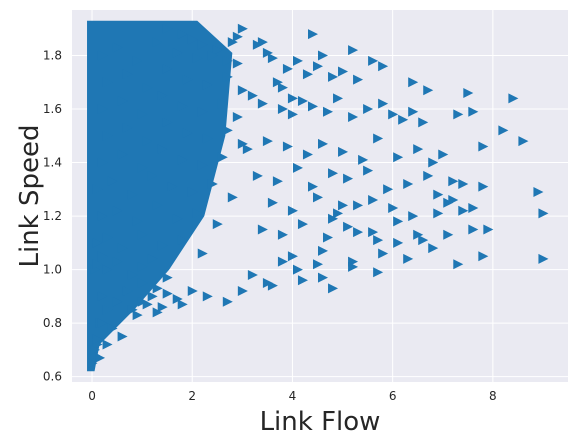  Describe the element at coordinates (292, 396) in the screenshot. I see `x-tick-labels: 0 2 4 6 8` at that location.